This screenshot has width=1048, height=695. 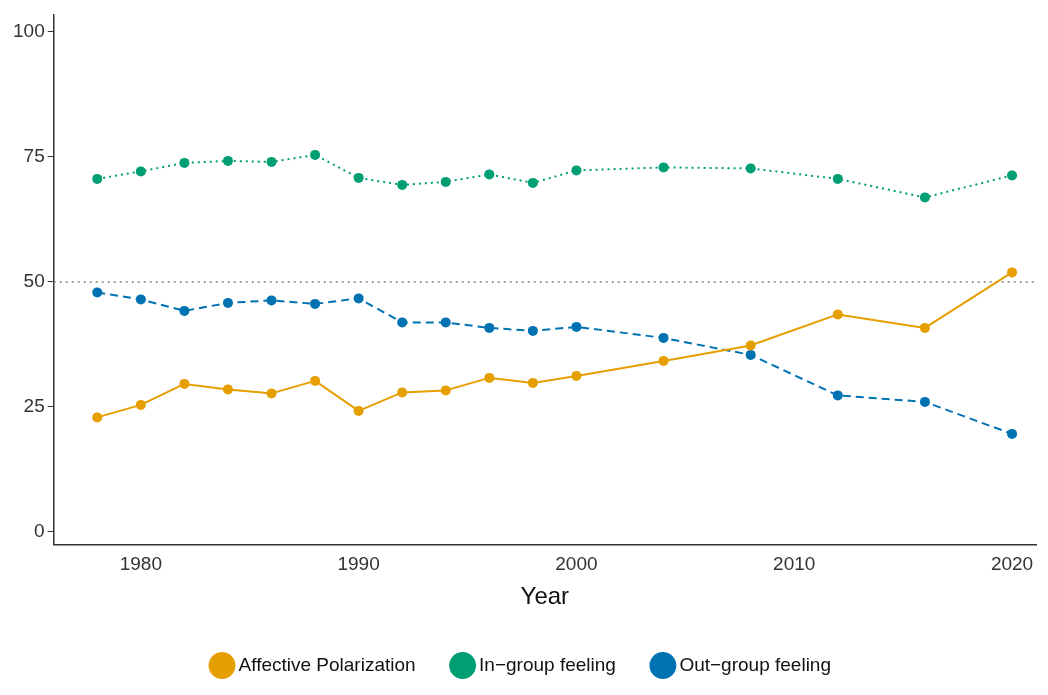 I want to click on x-tick-label: 1980, so click(x=140, y=564).